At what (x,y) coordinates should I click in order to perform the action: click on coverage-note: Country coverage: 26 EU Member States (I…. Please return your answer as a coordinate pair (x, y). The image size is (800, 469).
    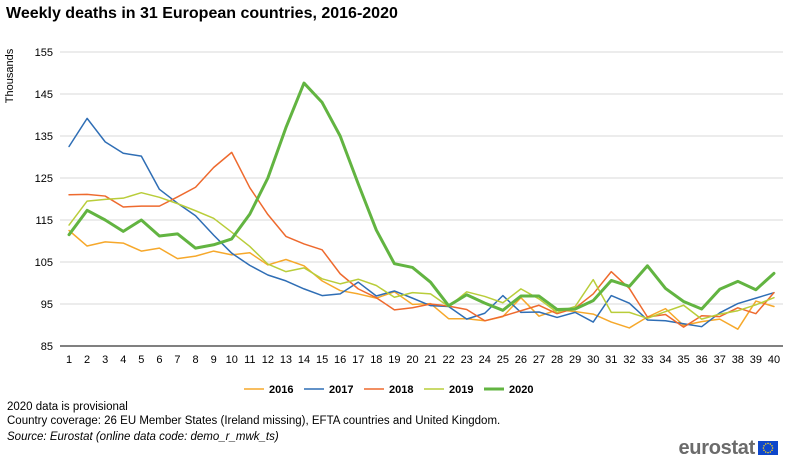
    Looking at the image, I should click on (254, 421).